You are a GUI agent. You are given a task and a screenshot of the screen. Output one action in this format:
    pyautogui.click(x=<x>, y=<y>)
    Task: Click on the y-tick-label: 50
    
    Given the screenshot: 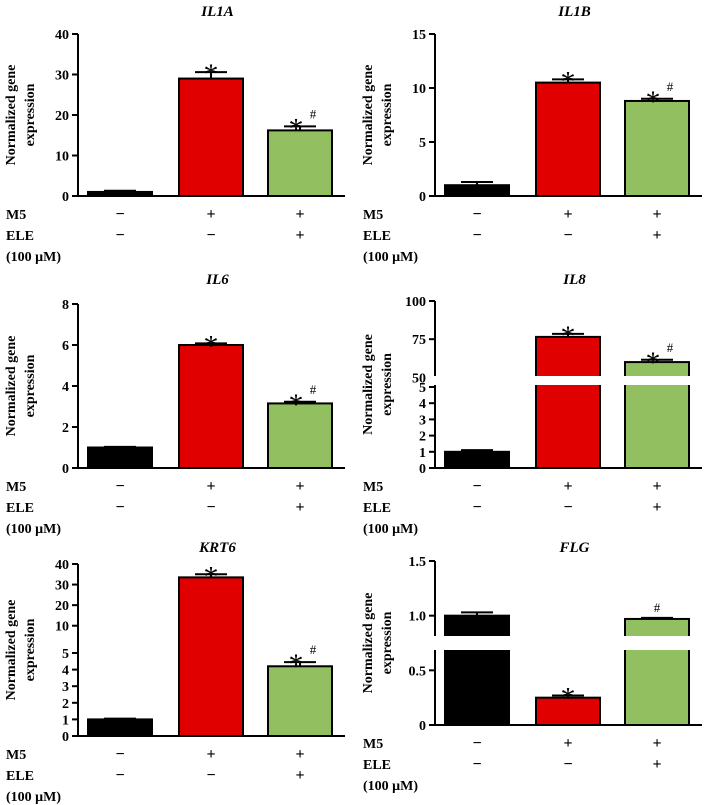 What is the action you would take?
    pyautogui.click(x=419, y=378)
    